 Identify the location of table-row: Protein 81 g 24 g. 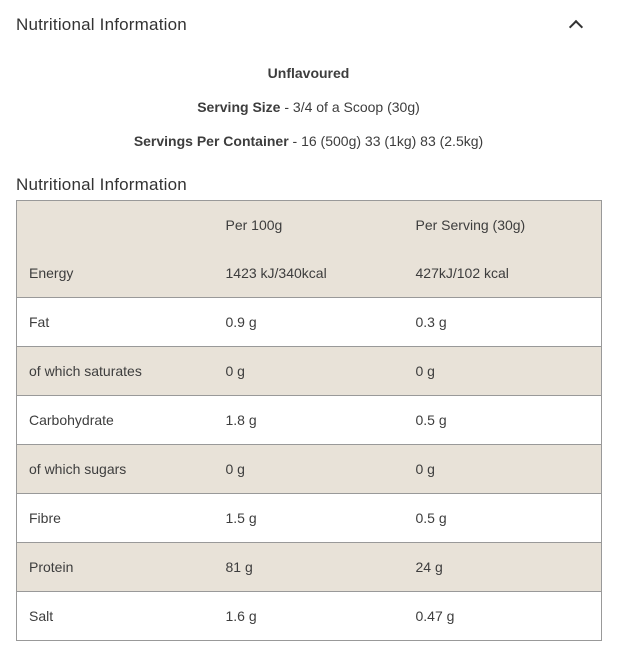
(309, 567).